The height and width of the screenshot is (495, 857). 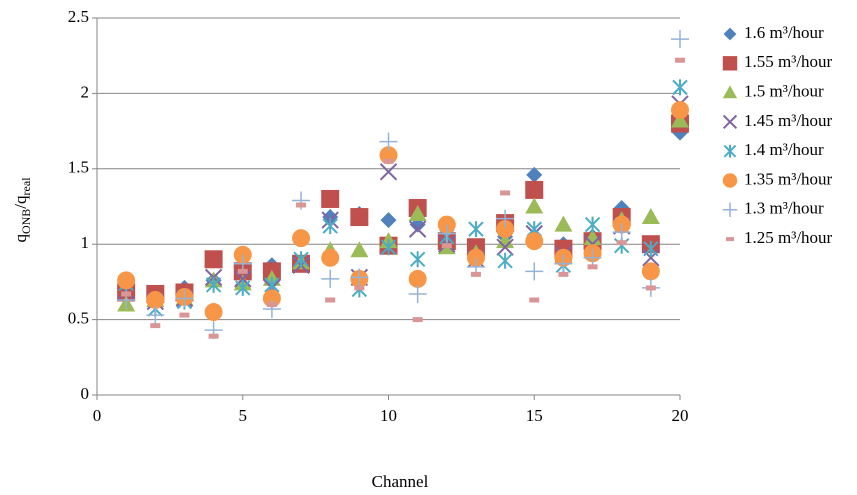 I want to click on y-tick-label: 1, so click(x=85, y=242).